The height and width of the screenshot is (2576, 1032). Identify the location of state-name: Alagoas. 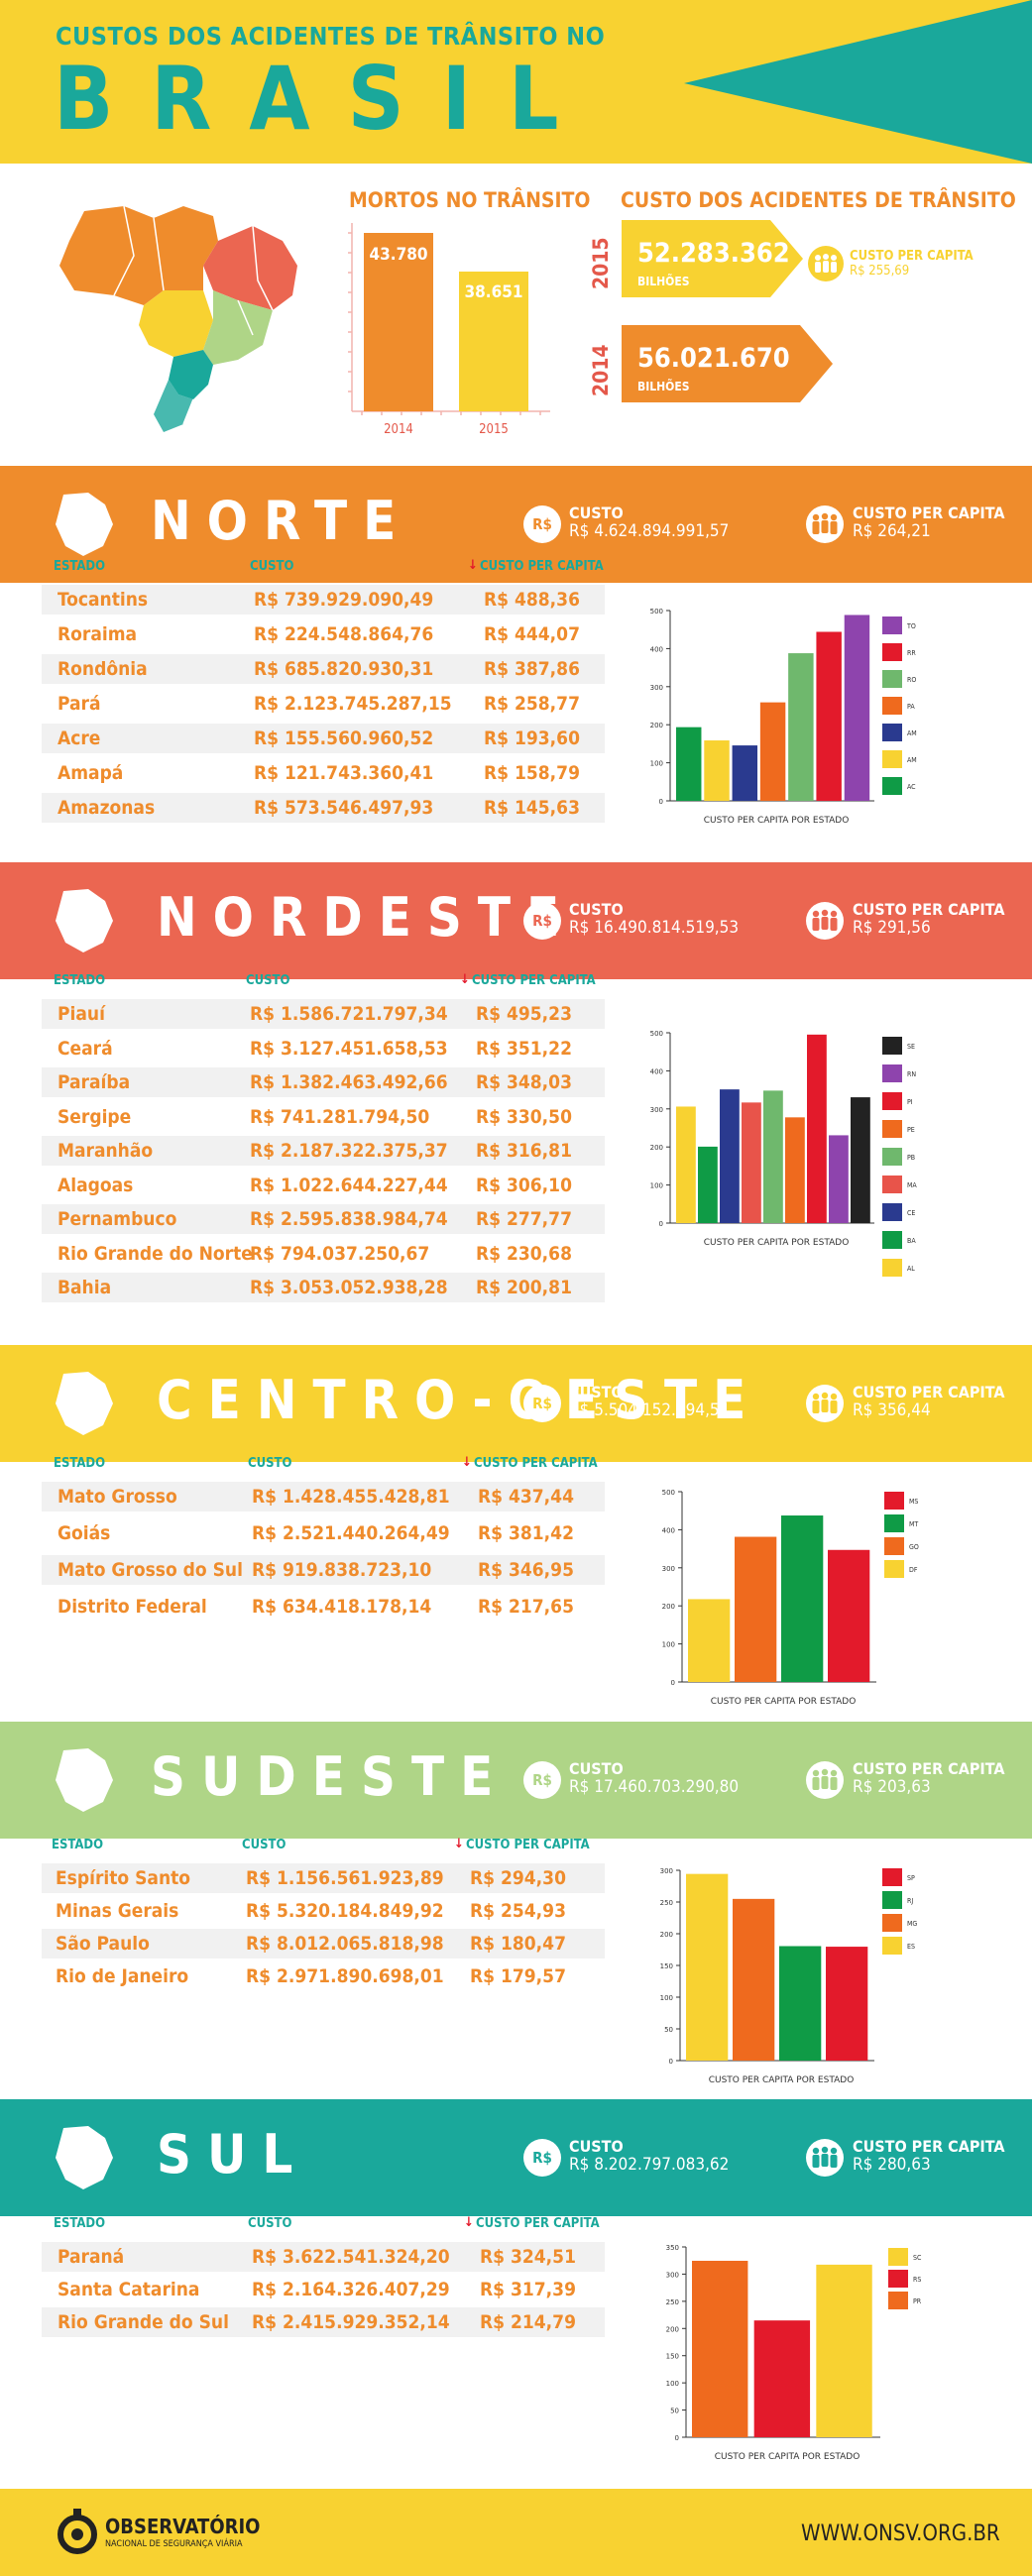
(95, 1185).